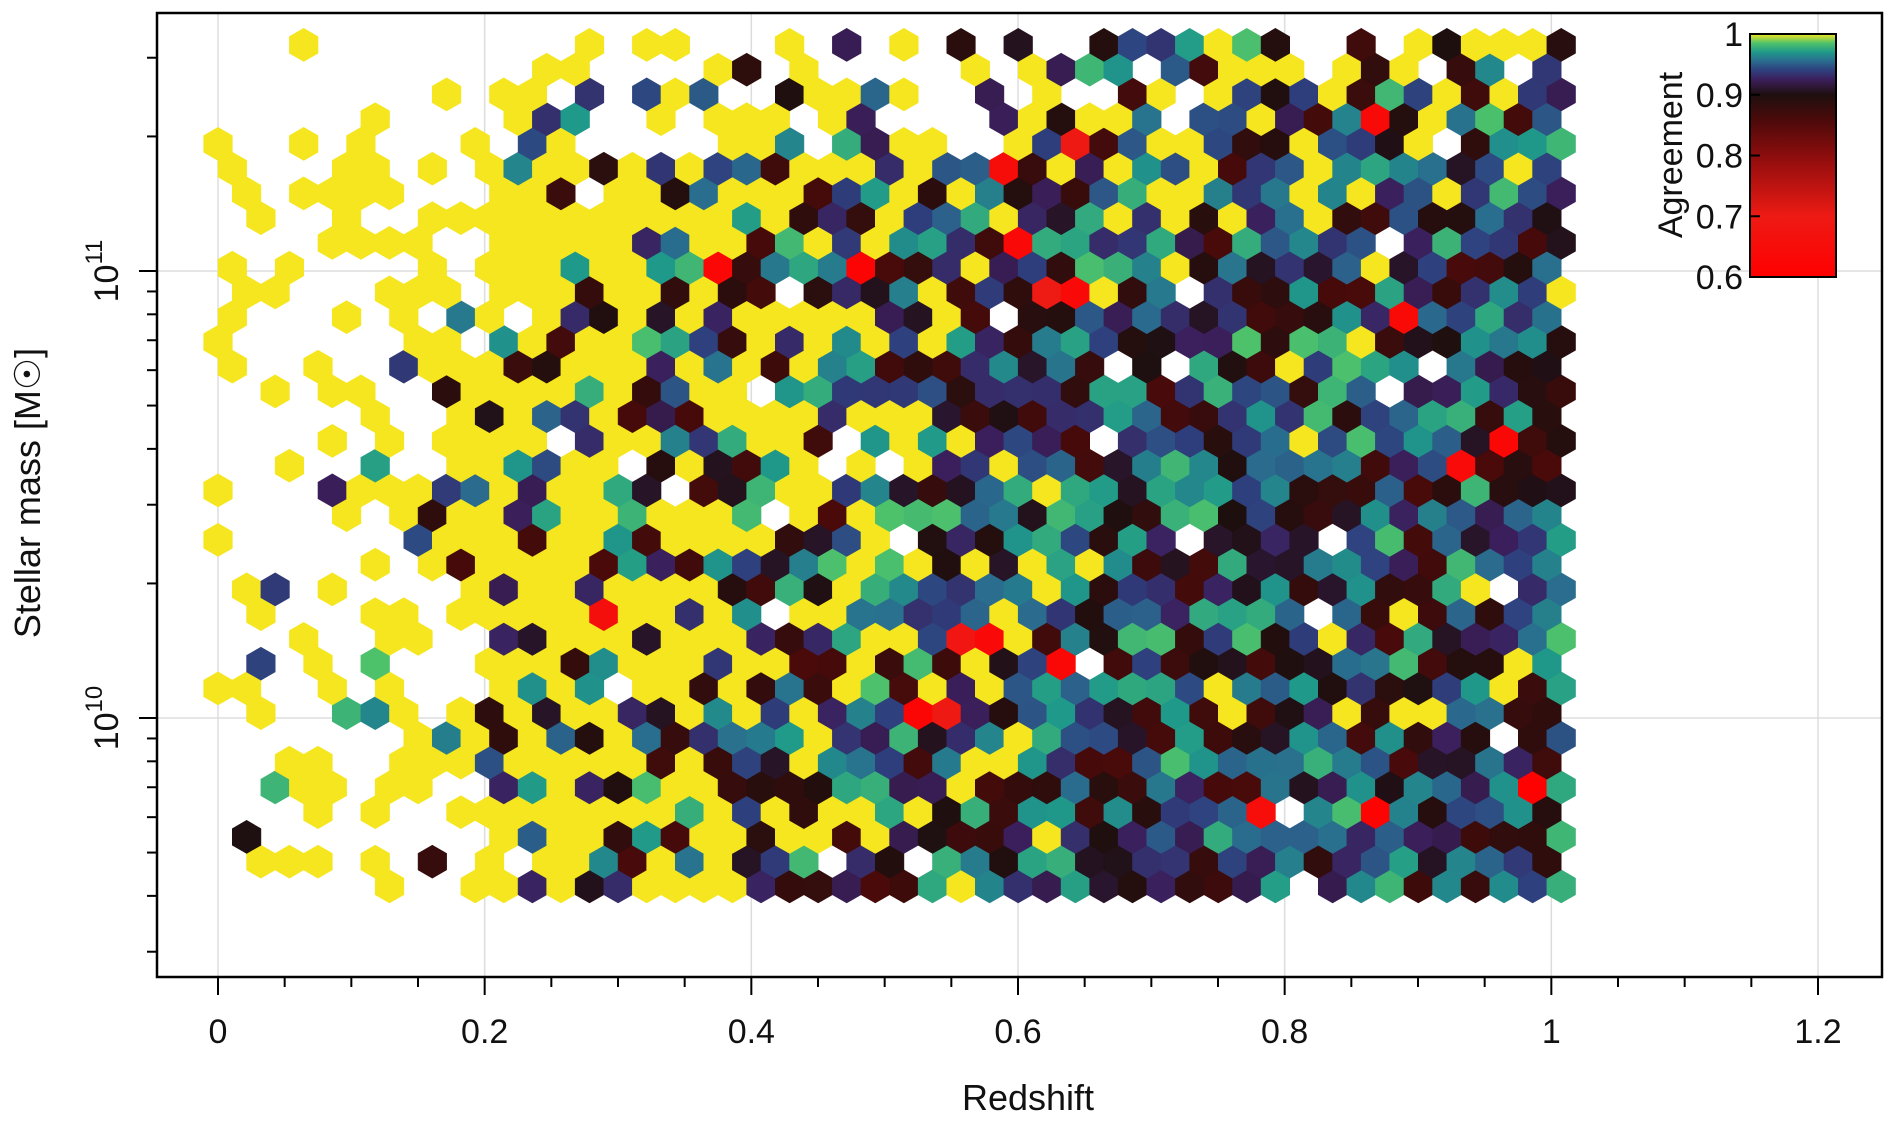 This screenshot has height=1133, width=1889. Describe the element at coordinates (1551, 1032) in the screenshot. I see `x-tick-label: 1` at that location.